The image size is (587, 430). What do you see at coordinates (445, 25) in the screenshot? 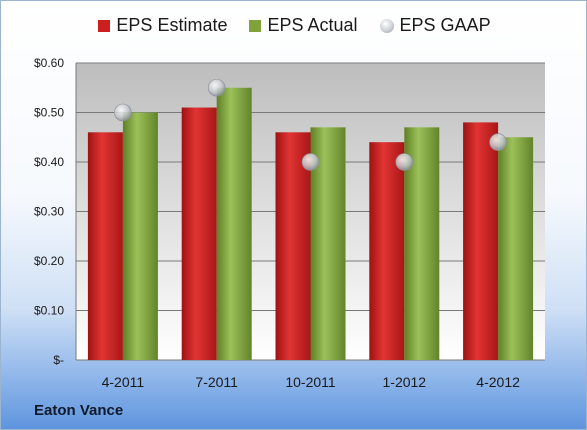
I see `legend-label-eps-gaap: EPS GAAP` at bounding box center [445, 25].